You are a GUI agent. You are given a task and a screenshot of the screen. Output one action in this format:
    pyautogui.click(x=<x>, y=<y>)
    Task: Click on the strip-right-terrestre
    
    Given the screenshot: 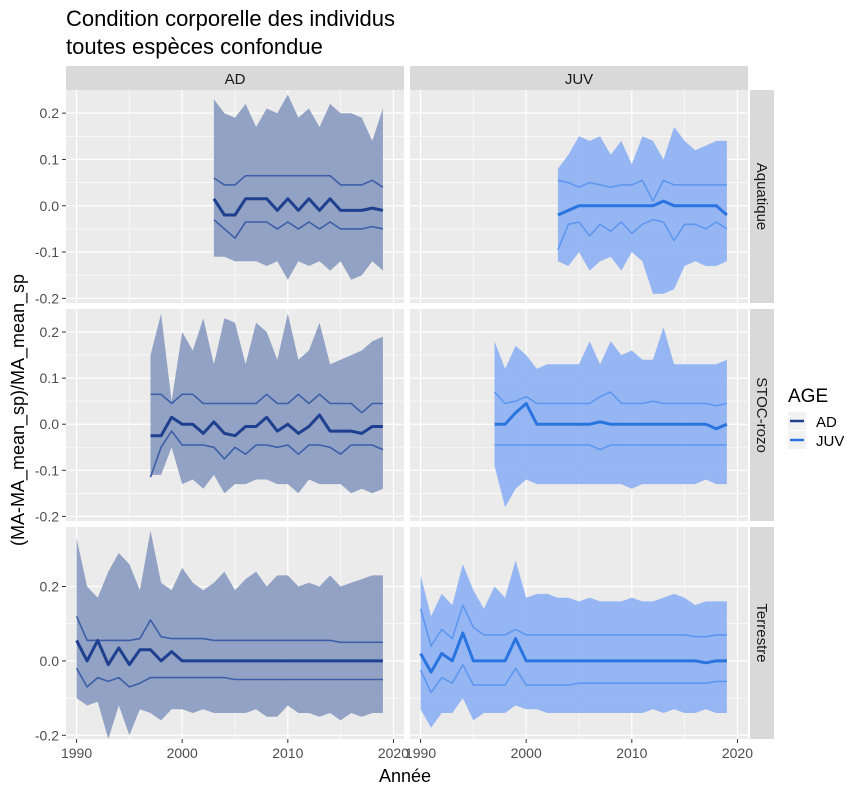 What is the action you would take?
    pyautogui.click(x=762, y=633)
    